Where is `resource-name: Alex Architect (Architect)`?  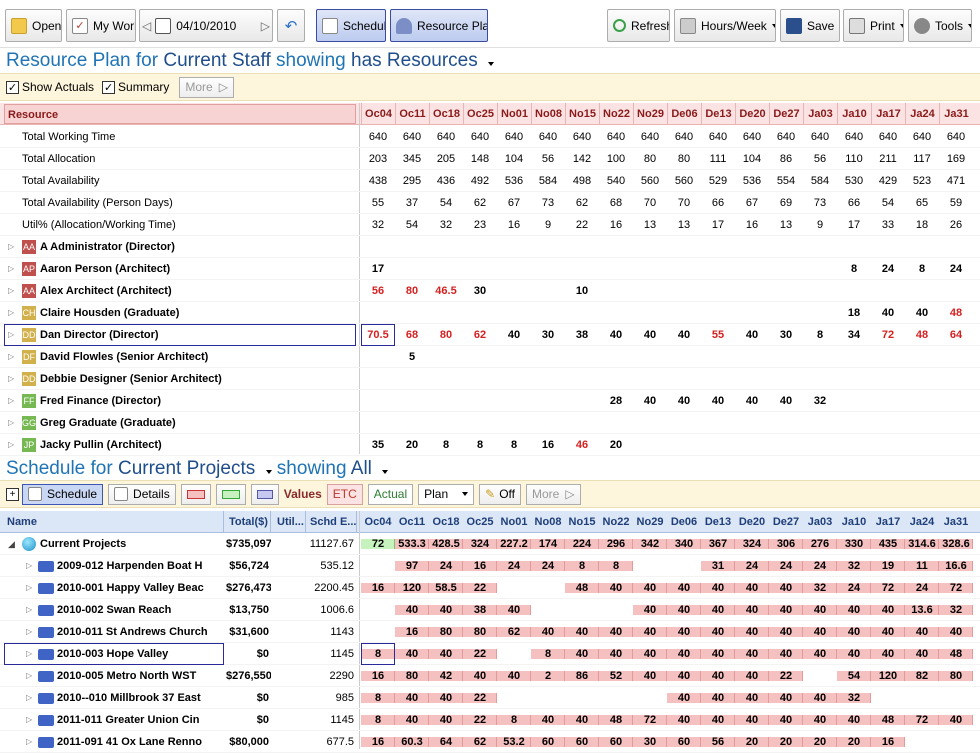 resource-name: Alex Architect (Architect) is located at coordinates (106, 291).